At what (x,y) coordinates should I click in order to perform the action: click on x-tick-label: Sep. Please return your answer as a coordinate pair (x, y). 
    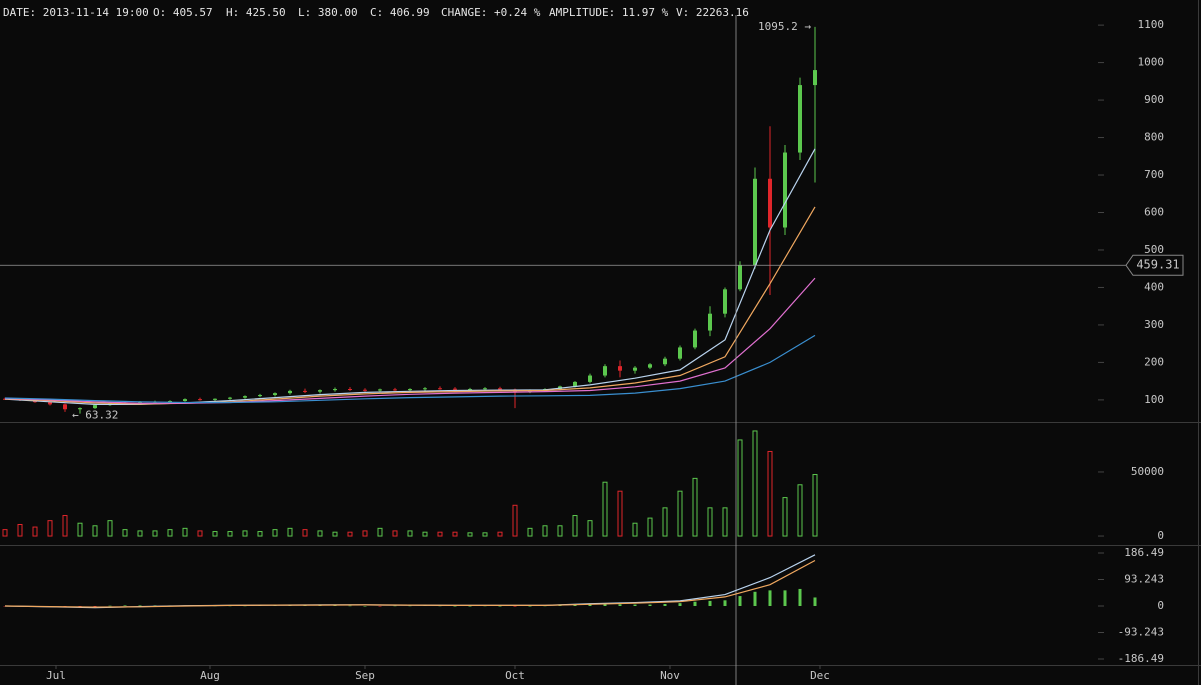
    Looking at the image, I should click on (365, 675).